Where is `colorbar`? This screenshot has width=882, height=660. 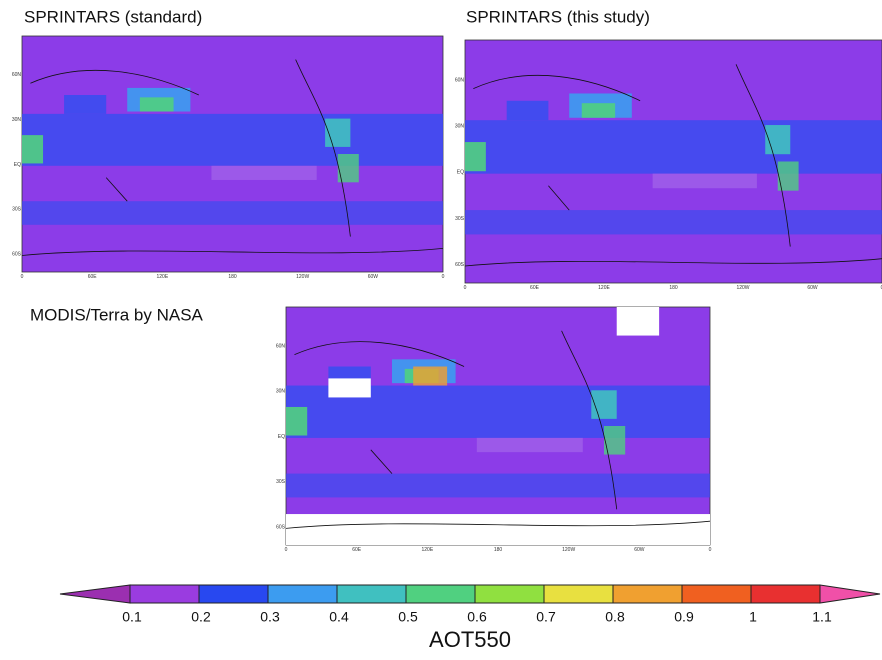
colorbar is located at coordinates (470, 594).